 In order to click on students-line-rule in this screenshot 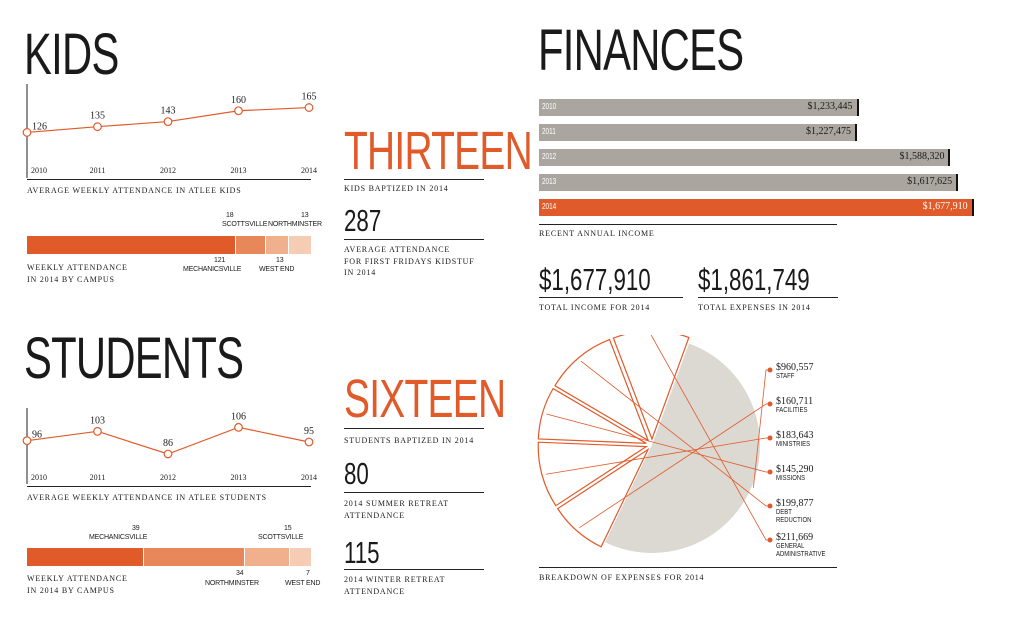, I will do `click(169, 486)`.